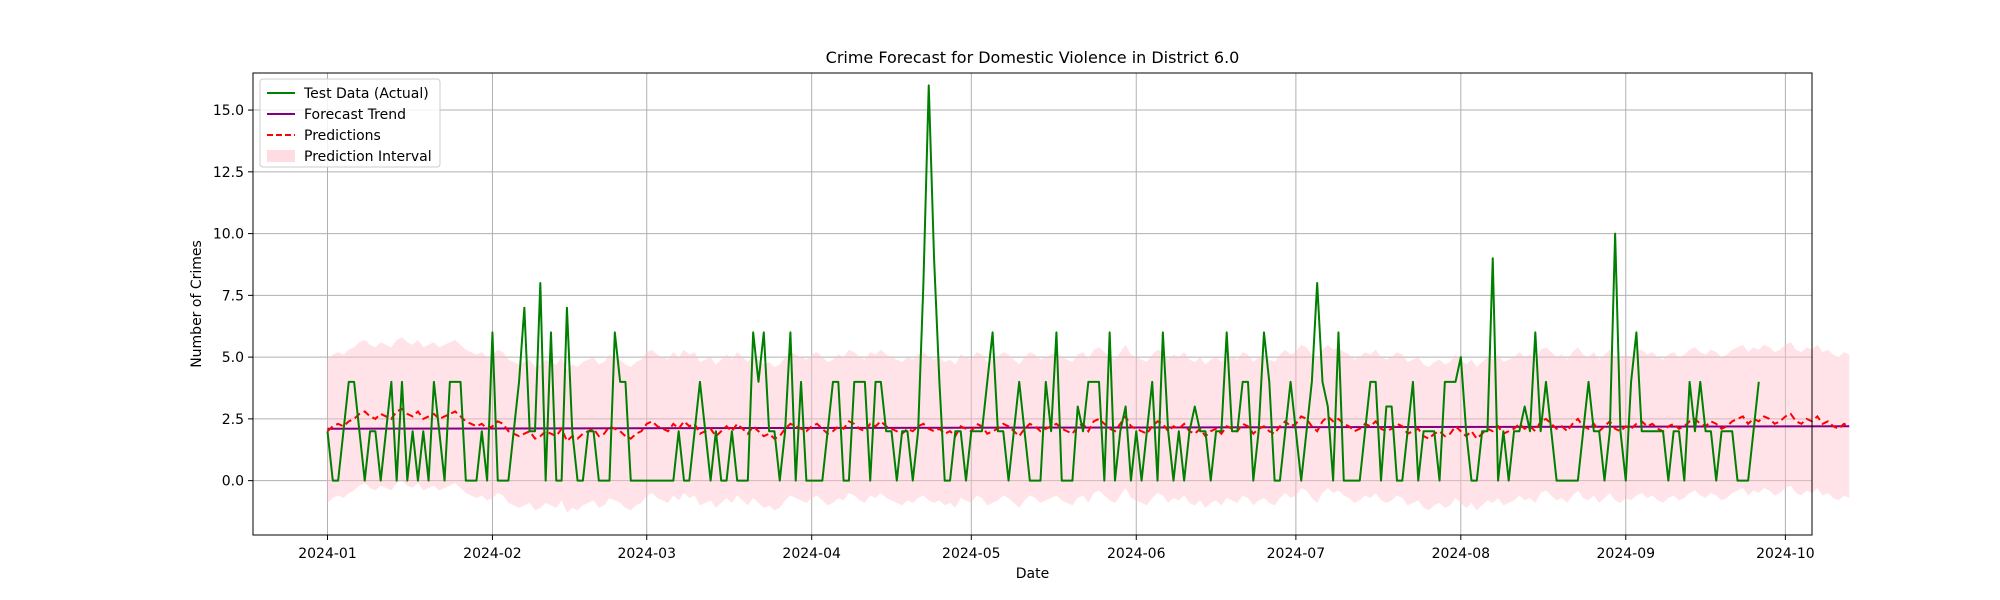 The height and width of the screenshot is (600, 2000). I want to click on x-tick-label: 2024-10, so click(1785, 554).